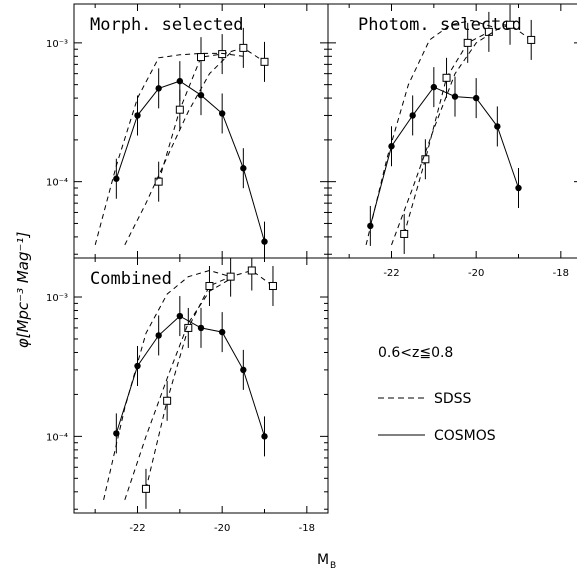 The image size is (577, 572). What do you see at coordinates (415, 353) in the screenshot?
I see `legend-redshift: 0.6<z≦0.8` at bounding box center [415, 353].